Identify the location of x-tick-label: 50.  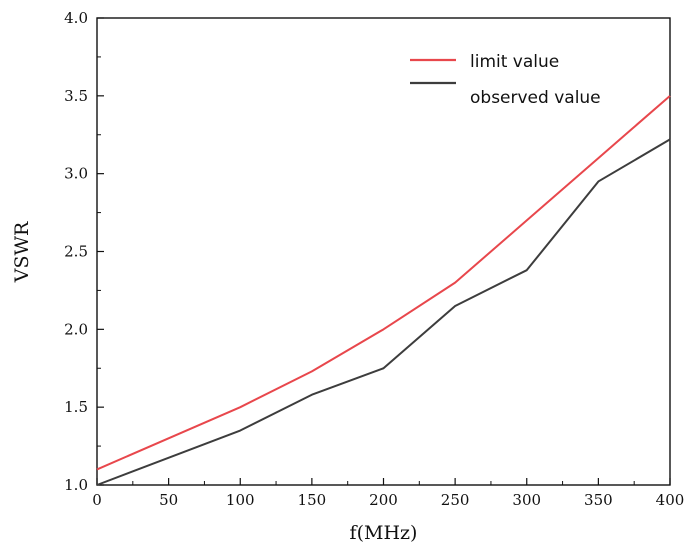
(168, 500).